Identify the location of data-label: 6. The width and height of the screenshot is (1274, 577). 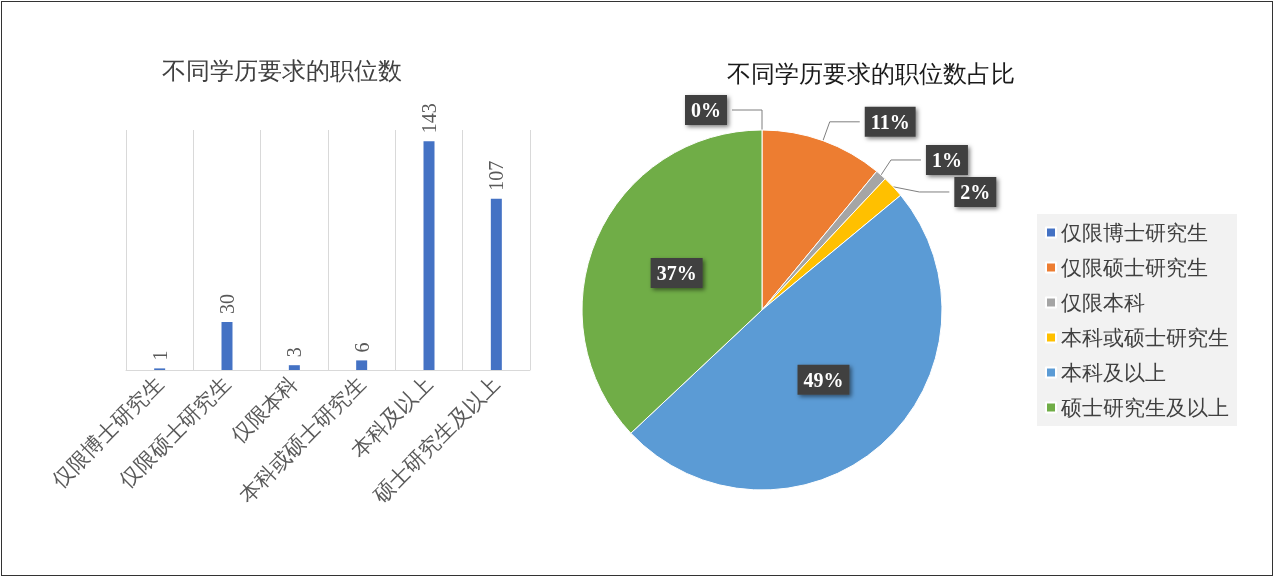
(361, 347).